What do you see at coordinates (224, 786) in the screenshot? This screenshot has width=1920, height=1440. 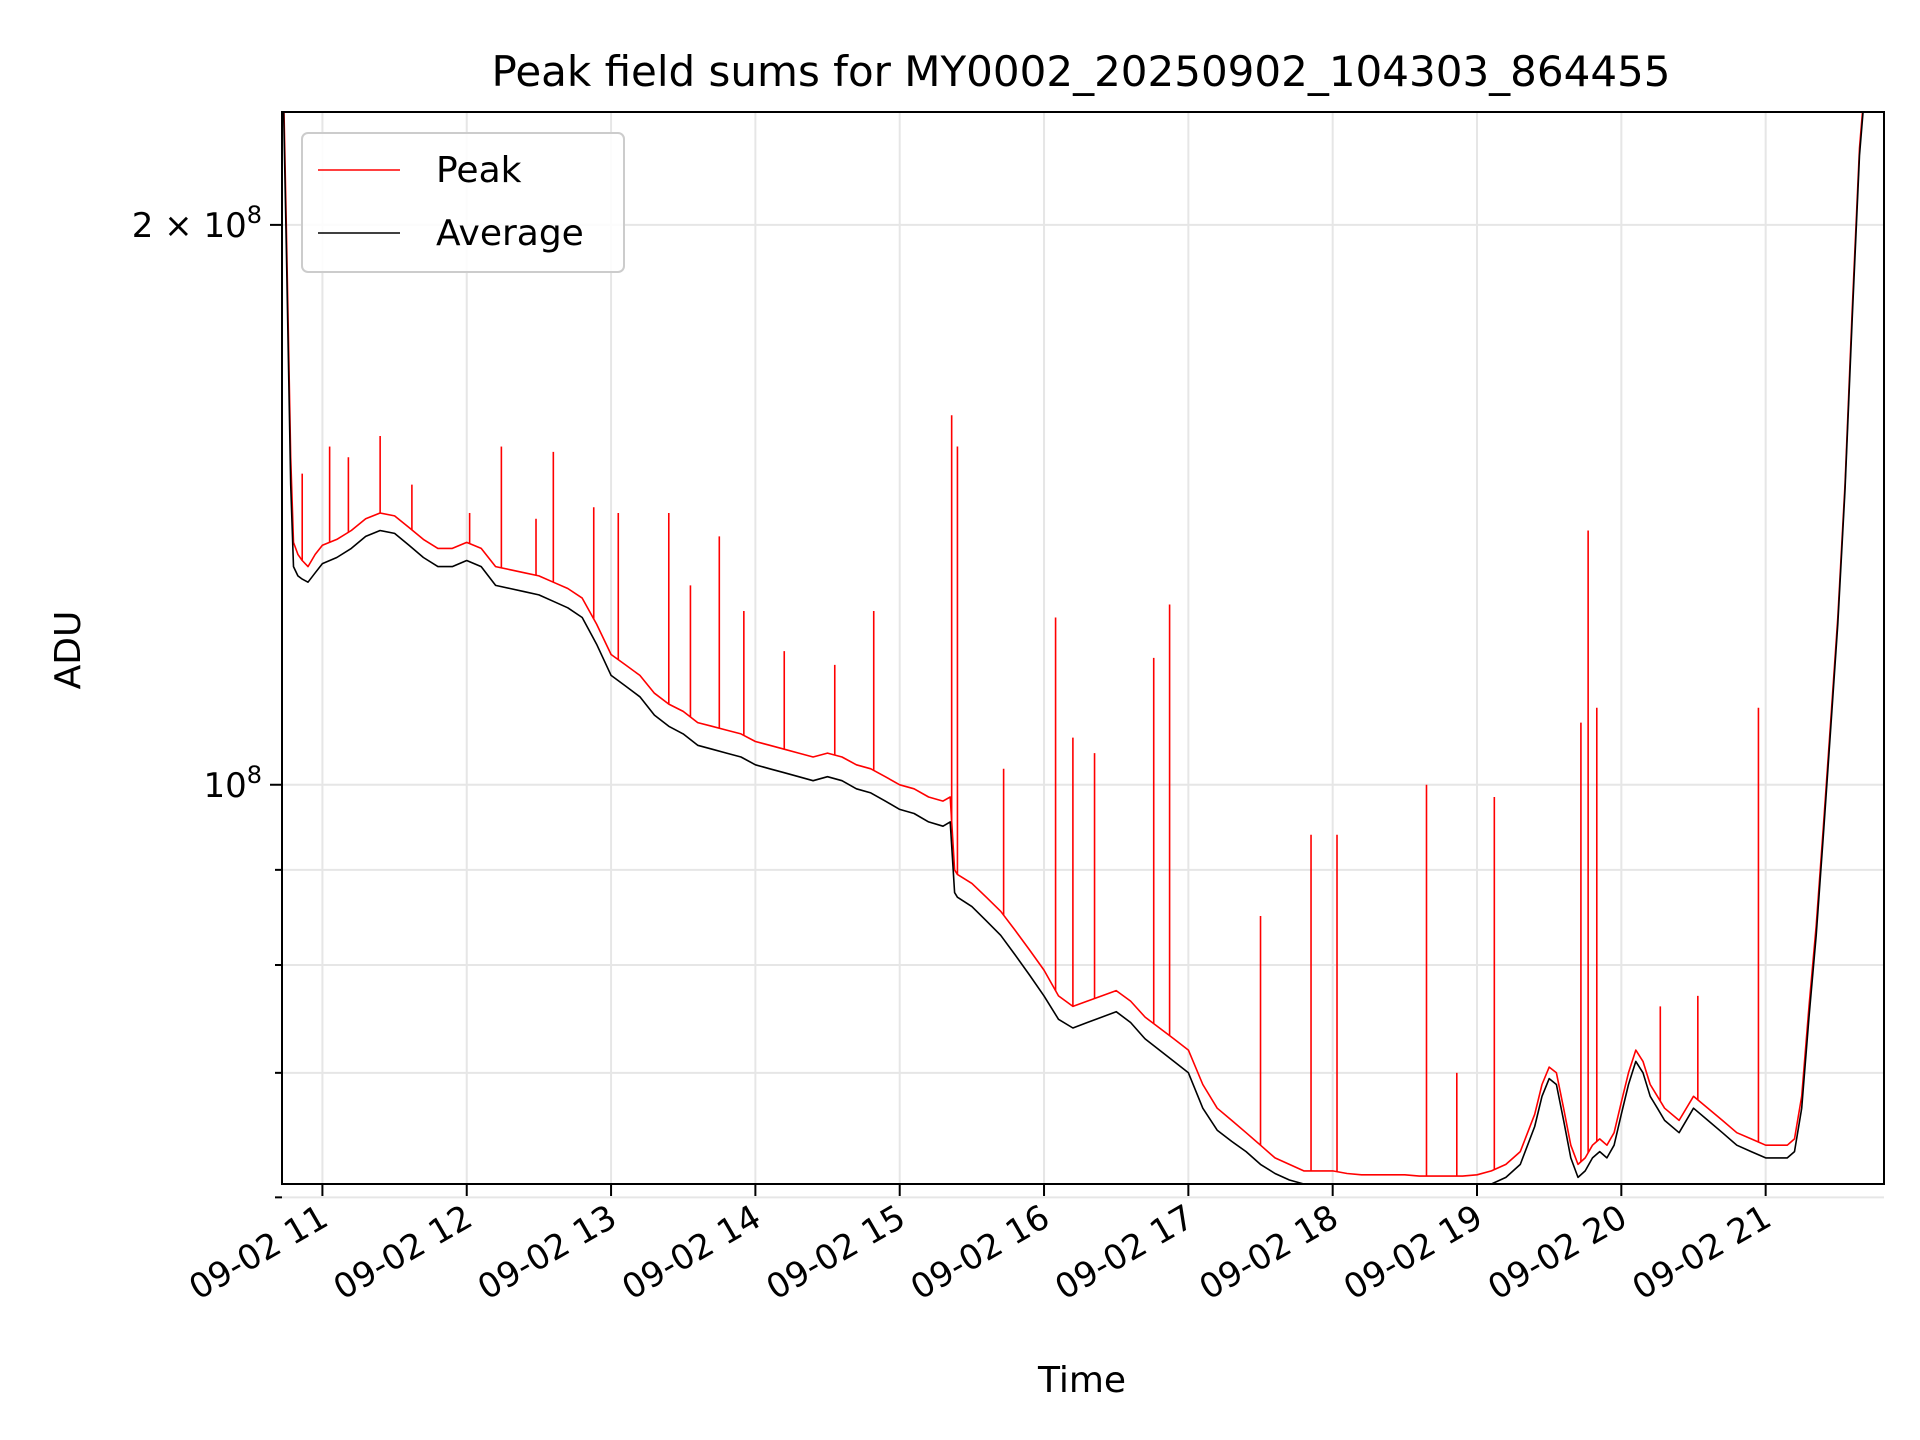 I see `y-tick-label-base: 10` at bounding box center [224, 786].